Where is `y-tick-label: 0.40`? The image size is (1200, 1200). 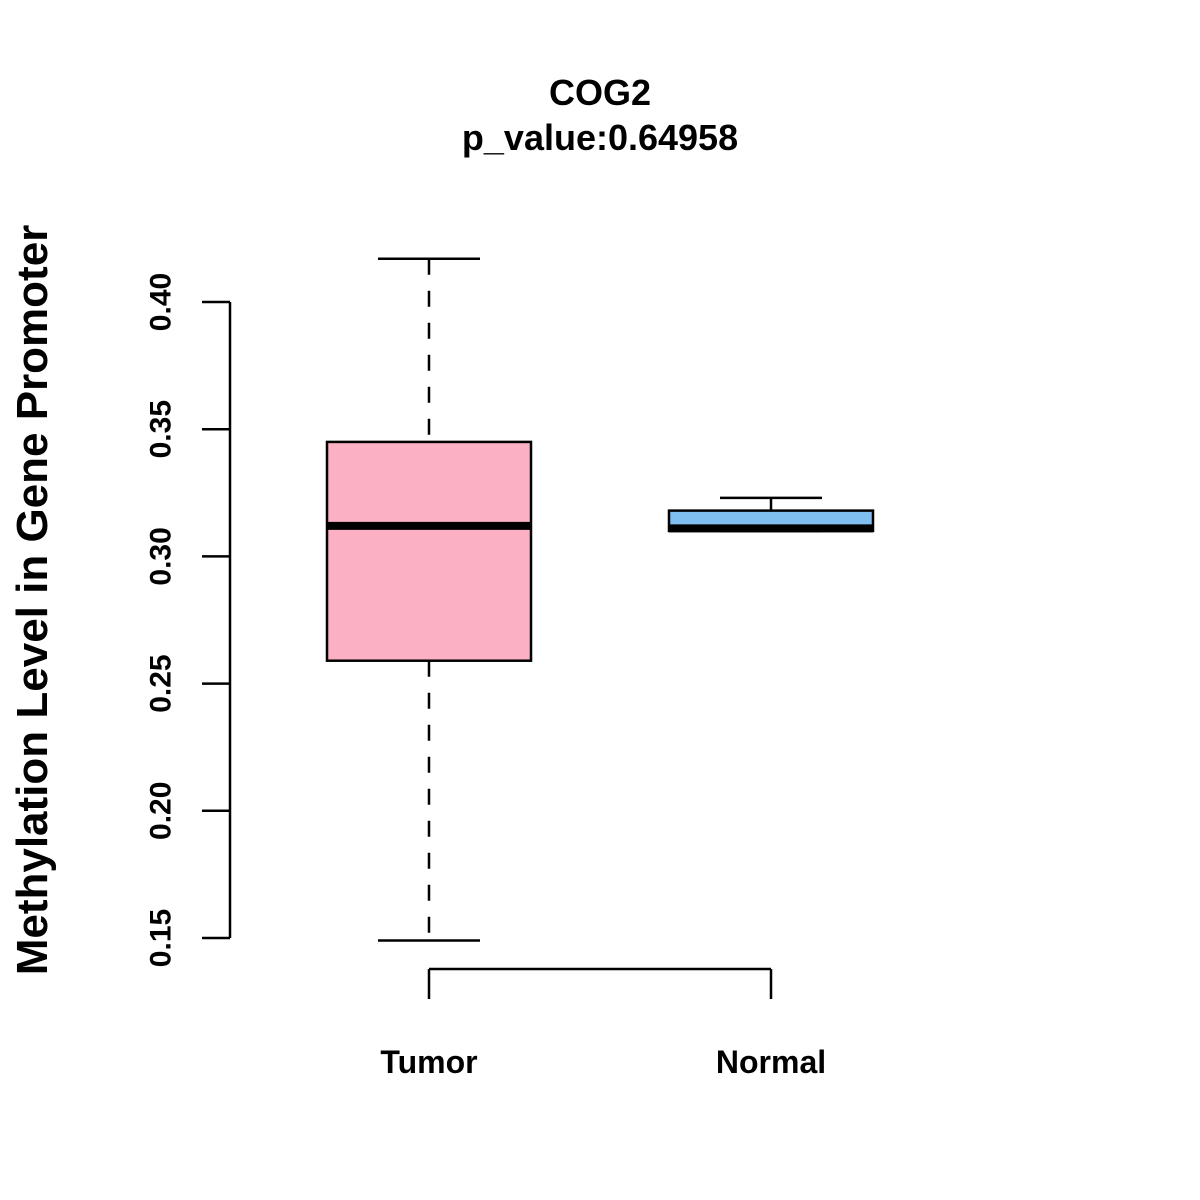
y-tick-label: 0.40 is located at coordinates (161, 302).